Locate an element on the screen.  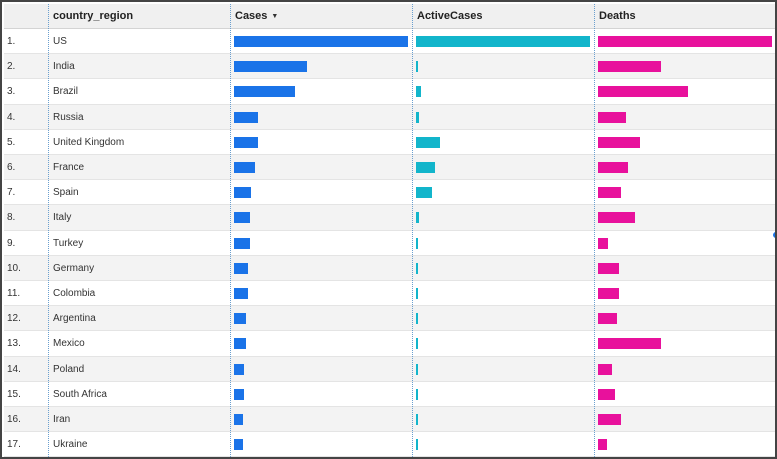
country-name: Spain is located at coordinates (66, 193).